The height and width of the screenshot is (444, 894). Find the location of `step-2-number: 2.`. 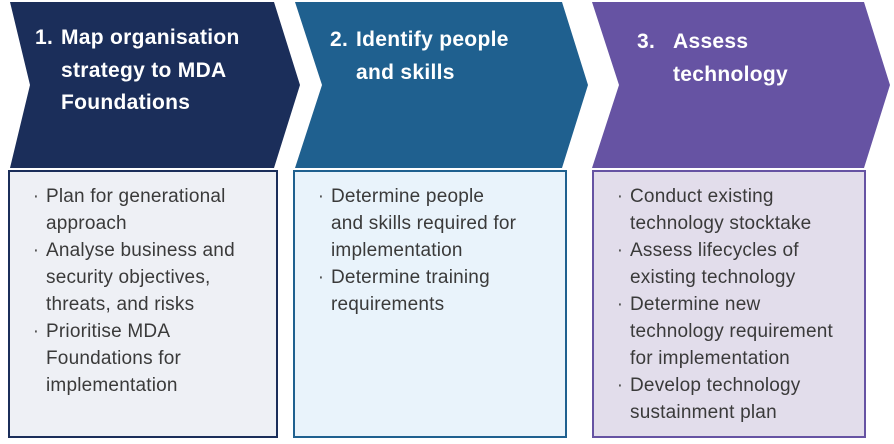

step-2-number: 2. is located at coordinates (339, 39).